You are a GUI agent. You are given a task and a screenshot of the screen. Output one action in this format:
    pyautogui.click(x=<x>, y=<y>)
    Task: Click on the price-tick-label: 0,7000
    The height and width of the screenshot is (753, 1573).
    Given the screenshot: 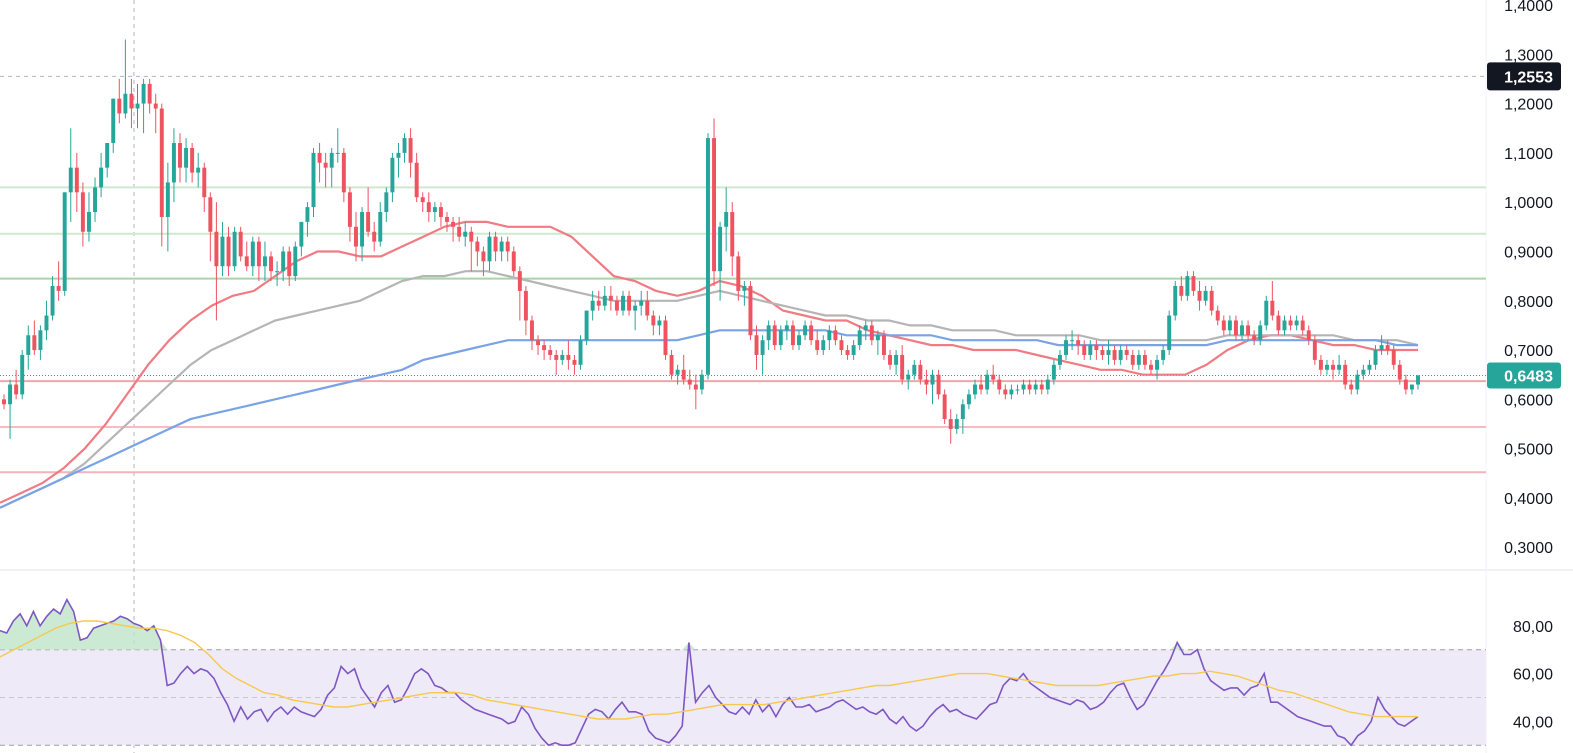 What is the action you would take?
    pyautogui.click(x=1528, y=351)
    